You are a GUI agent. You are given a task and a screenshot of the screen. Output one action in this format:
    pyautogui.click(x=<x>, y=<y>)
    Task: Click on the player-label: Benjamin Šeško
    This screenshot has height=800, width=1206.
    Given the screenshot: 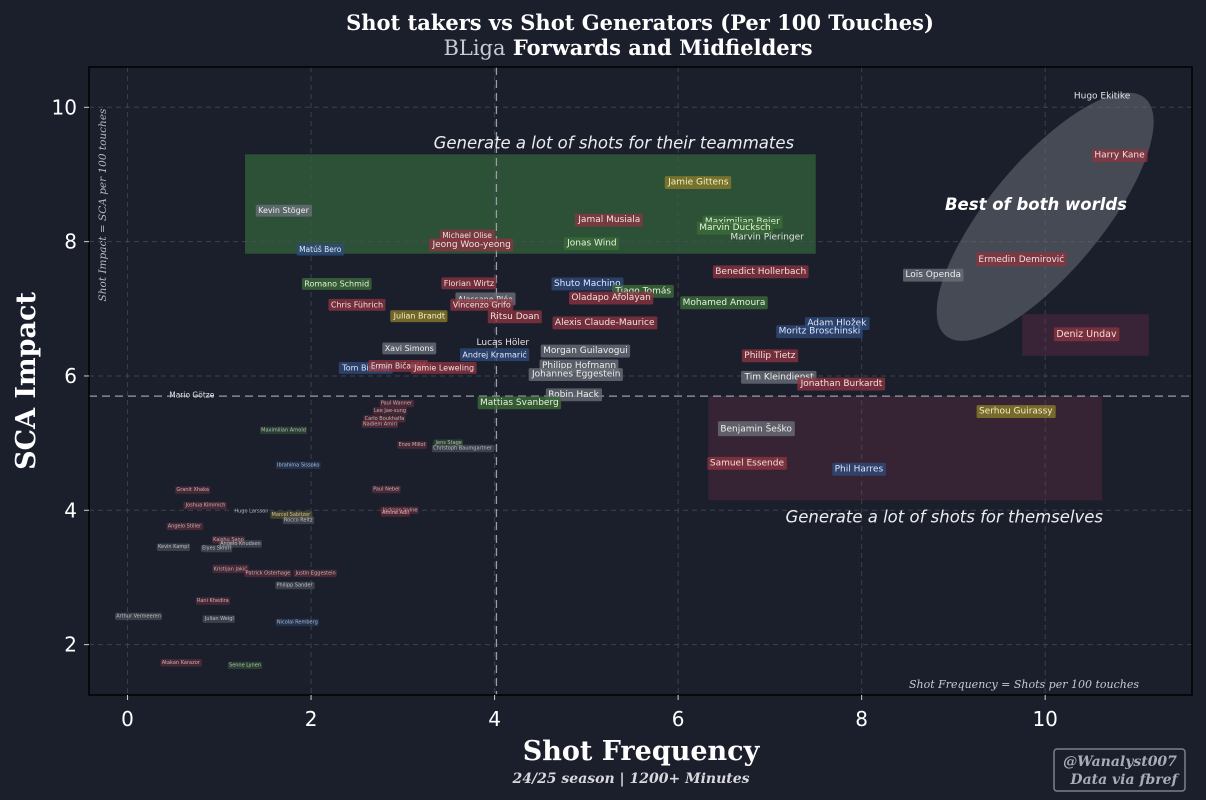 What is the action you would take?
    pyautogui.click(x=756, y=429)
    